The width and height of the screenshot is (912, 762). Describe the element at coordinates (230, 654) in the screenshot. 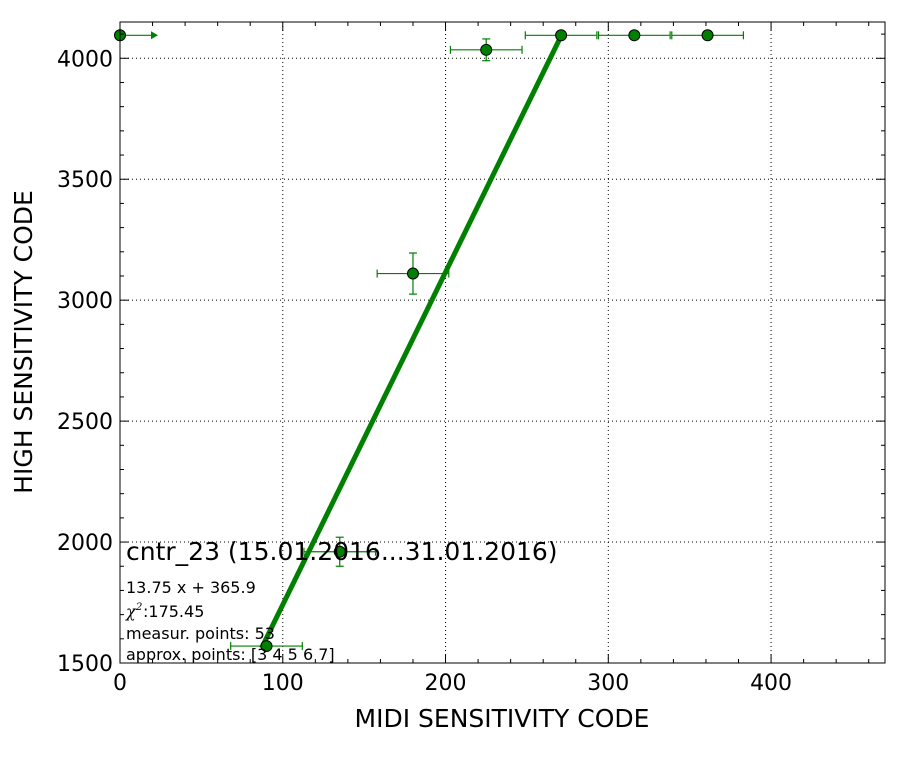

I see `annotation-approx-points: approx. points: [3 4 5 6 7]` at that location.